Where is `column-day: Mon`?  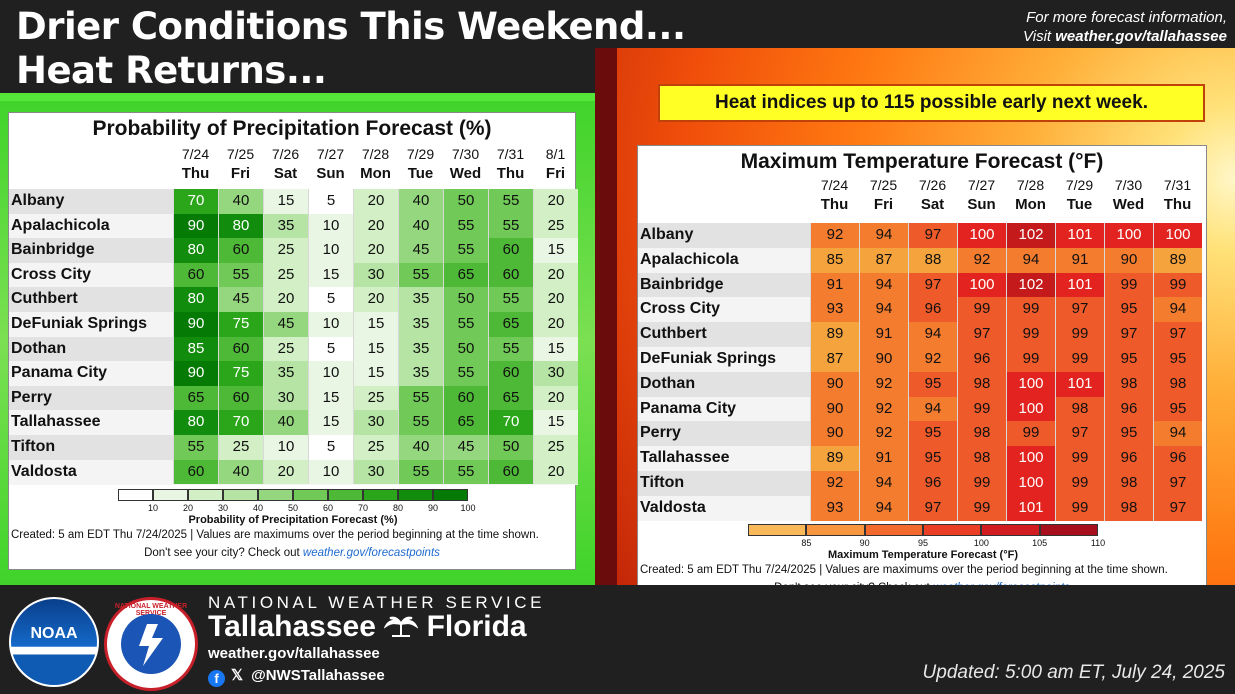 column-day: Mon is located at coordinates (1030, 204).